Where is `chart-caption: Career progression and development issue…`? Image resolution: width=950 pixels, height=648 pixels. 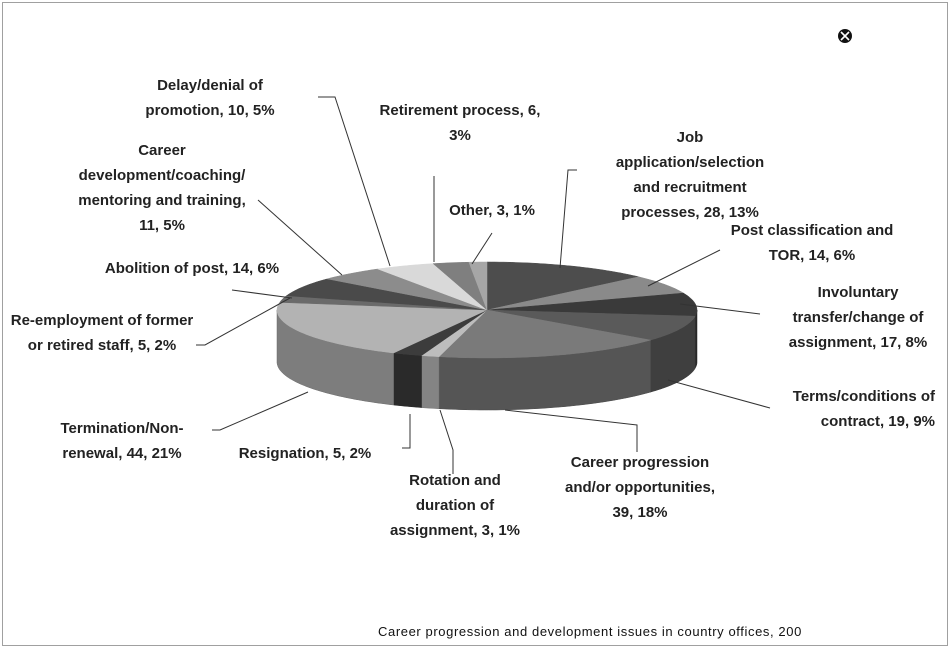 chart-caption: Career progression and development issue… is located at coordinates (590, 631).